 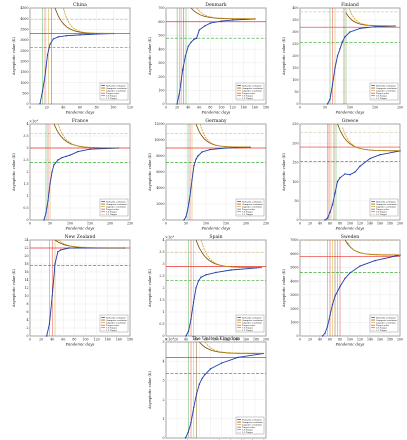 I want to click on y-tick-label: 22, so click(x=26, y=248).